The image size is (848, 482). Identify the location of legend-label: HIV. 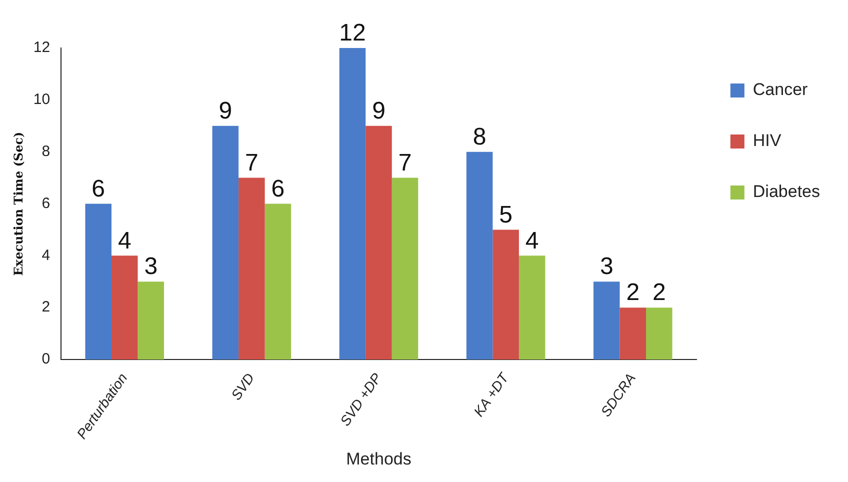
(767, 140).